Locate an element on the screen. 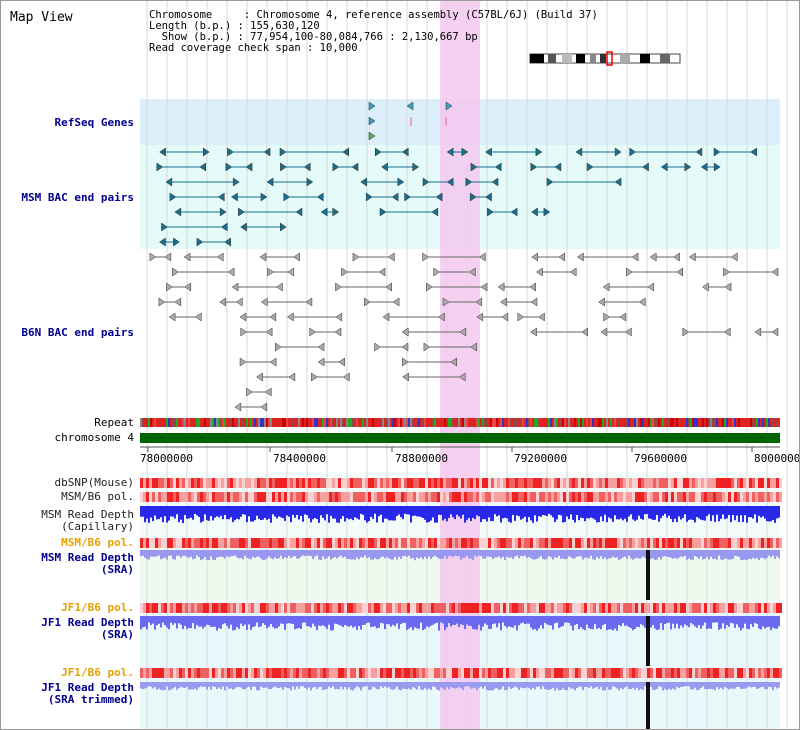 This screenshot has height=730, width=800. track-label-jf1-pol-1: JF1/B6 pol. is located at coordinates (97, 607).